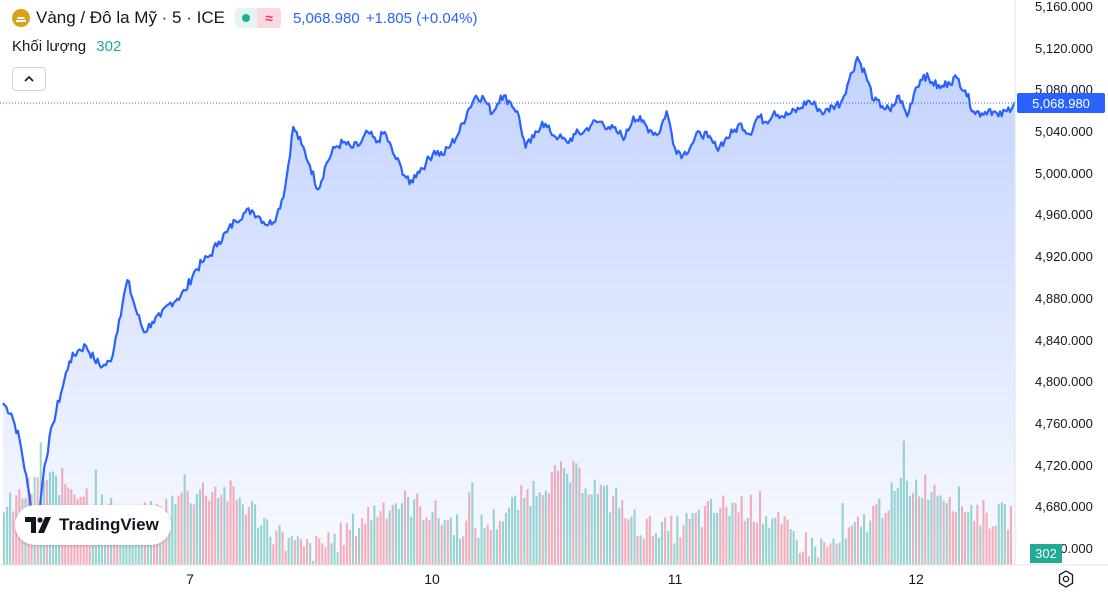 The image size is (1108, 596). Describe the element at coordinates (1061, 103) in the screenshot. I see `last-price-tag: 5,068.980` at that location.